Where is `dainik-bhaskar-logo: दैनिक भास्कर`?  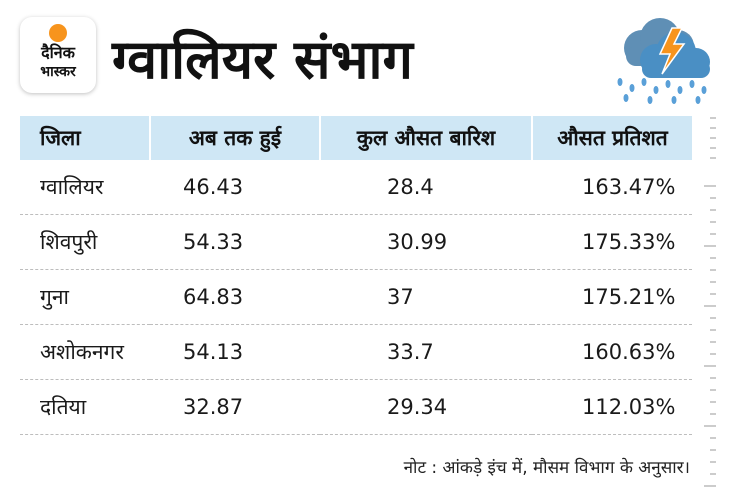
dainik-bhaskar-logo: दैनिक भास्कर is located at coordinates (58, 55).